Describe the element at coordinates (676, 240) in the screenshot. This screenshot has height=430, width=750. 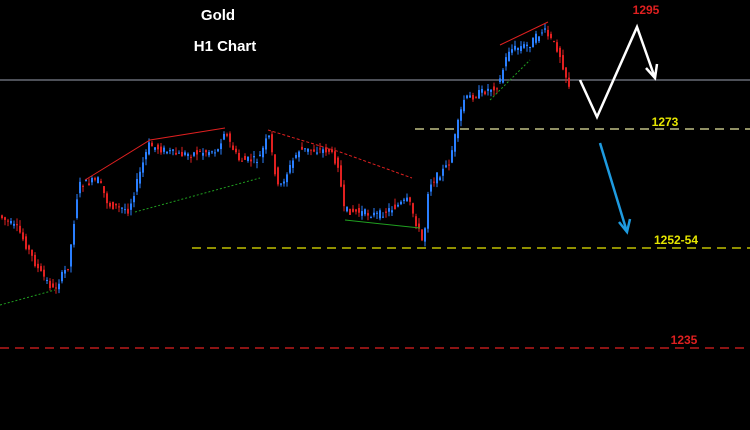
I see `level-label: 1252-54` at that location.